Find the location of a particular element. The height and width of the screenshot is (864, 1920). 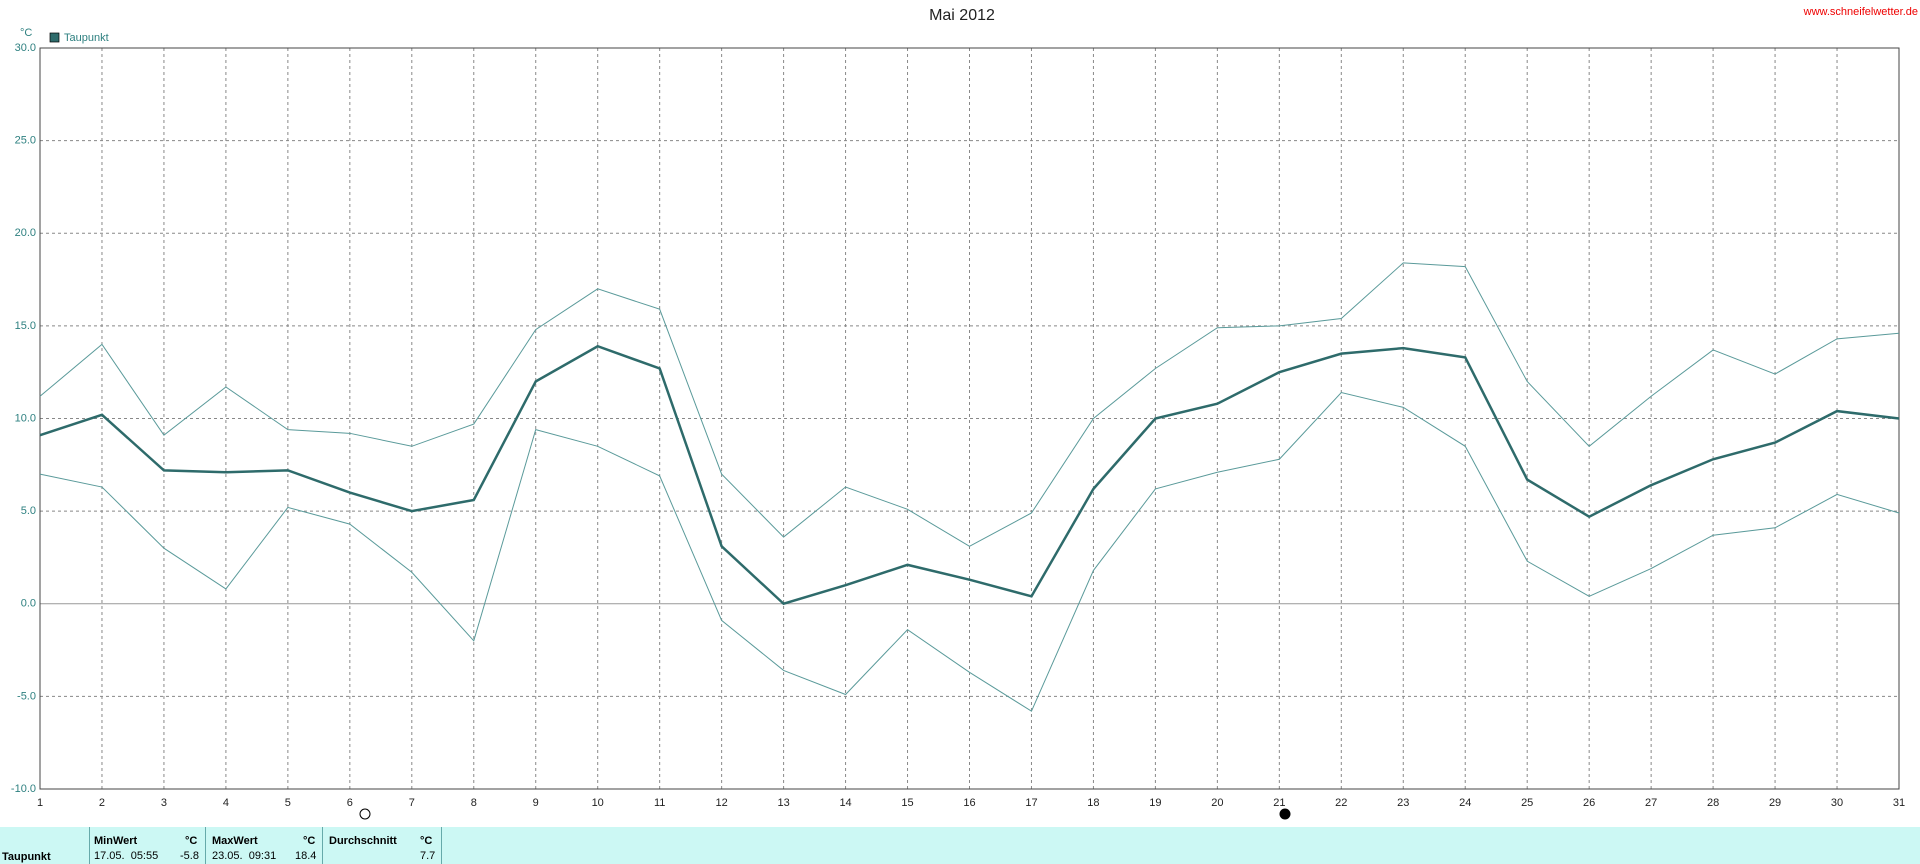

x-tick-label: 9 is located at coordinates (536, 803).